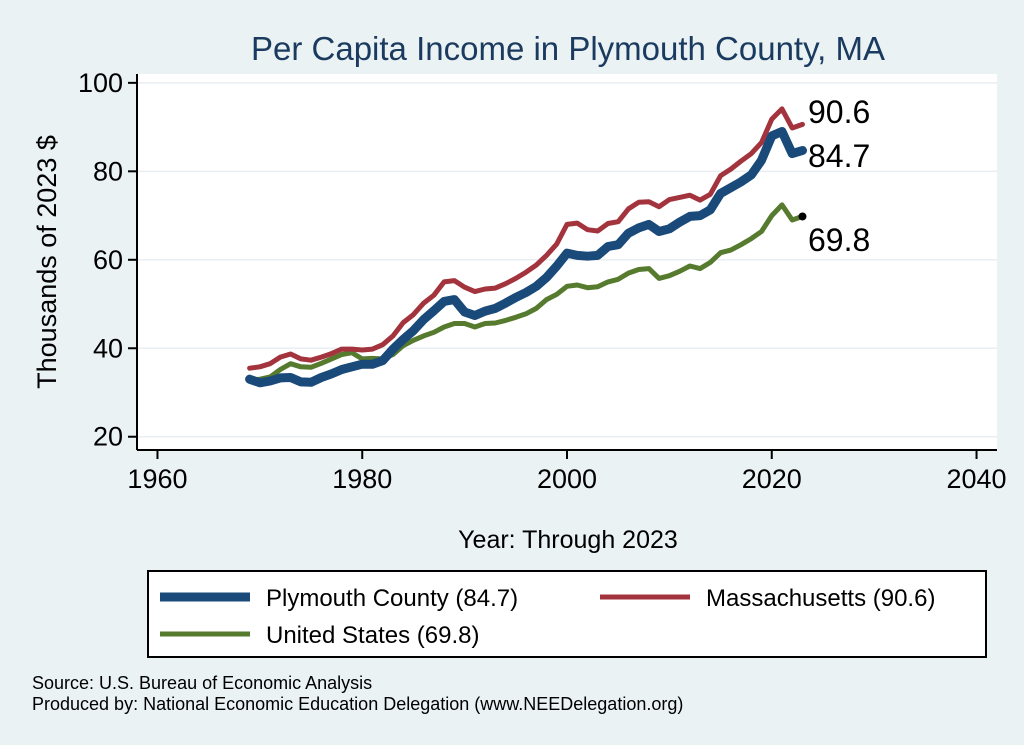 The image size is (1024, 745). What do you see at coordinates (202, 683) in the screenshot?
I see `source-note: Source: U.S. Bureau of Economic Analysis` at bounding box center [202, 683].